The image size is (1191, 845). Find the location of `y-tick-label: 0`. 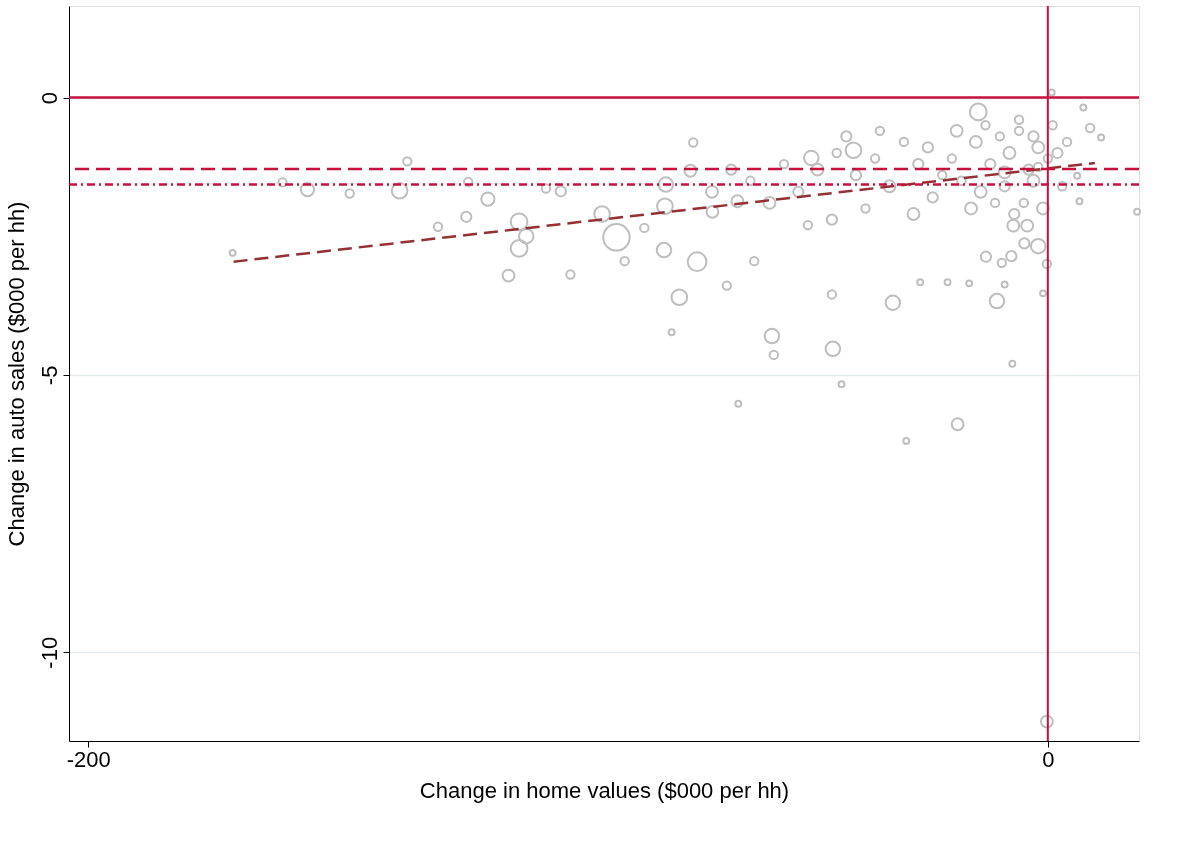

y-tick-label: 0 is located at coordinates (49, 98).